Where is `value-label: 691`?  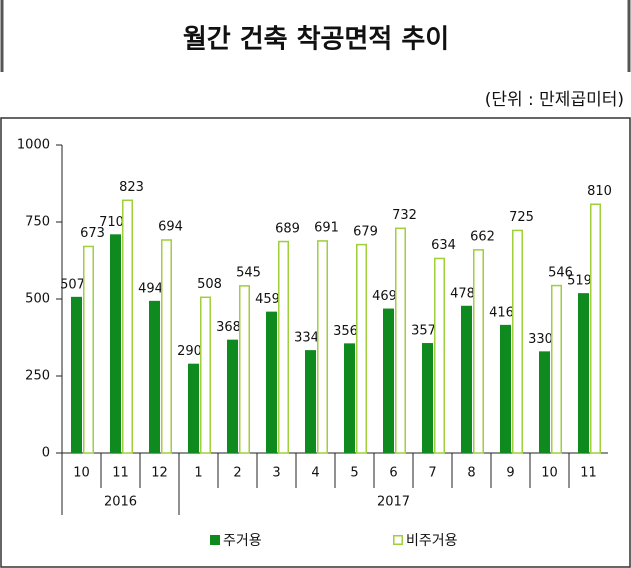 value-label: 691 is located at coordinates (326, 228).